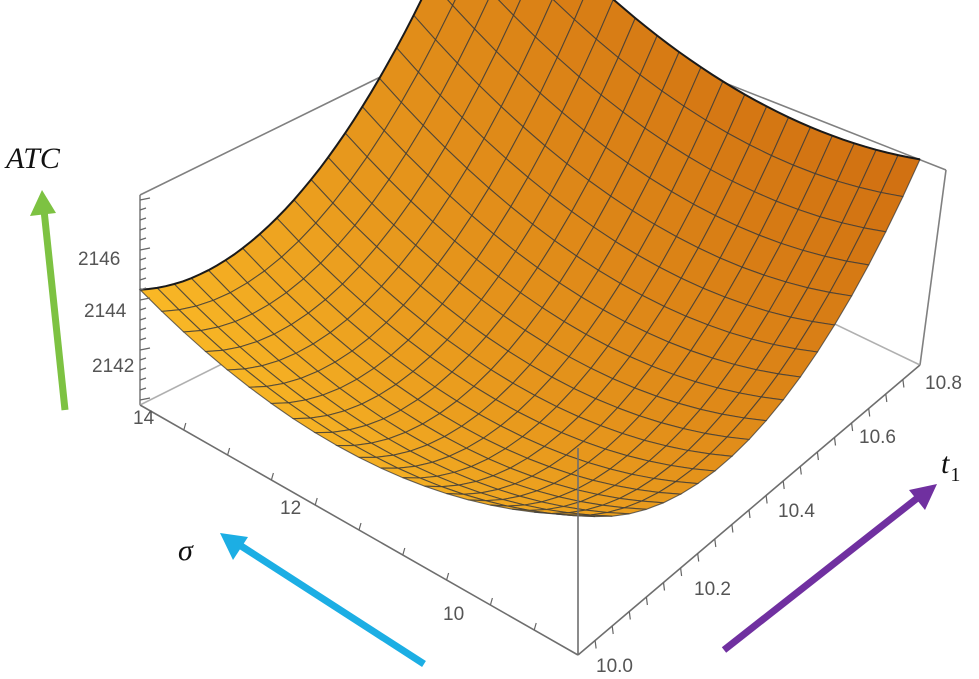 This screenshot has height=679, width=979. What do you see at coordinates (113, 366) in the screenshot?
I see `z-tick-2142: 2142` at bounding box center [113, 366].